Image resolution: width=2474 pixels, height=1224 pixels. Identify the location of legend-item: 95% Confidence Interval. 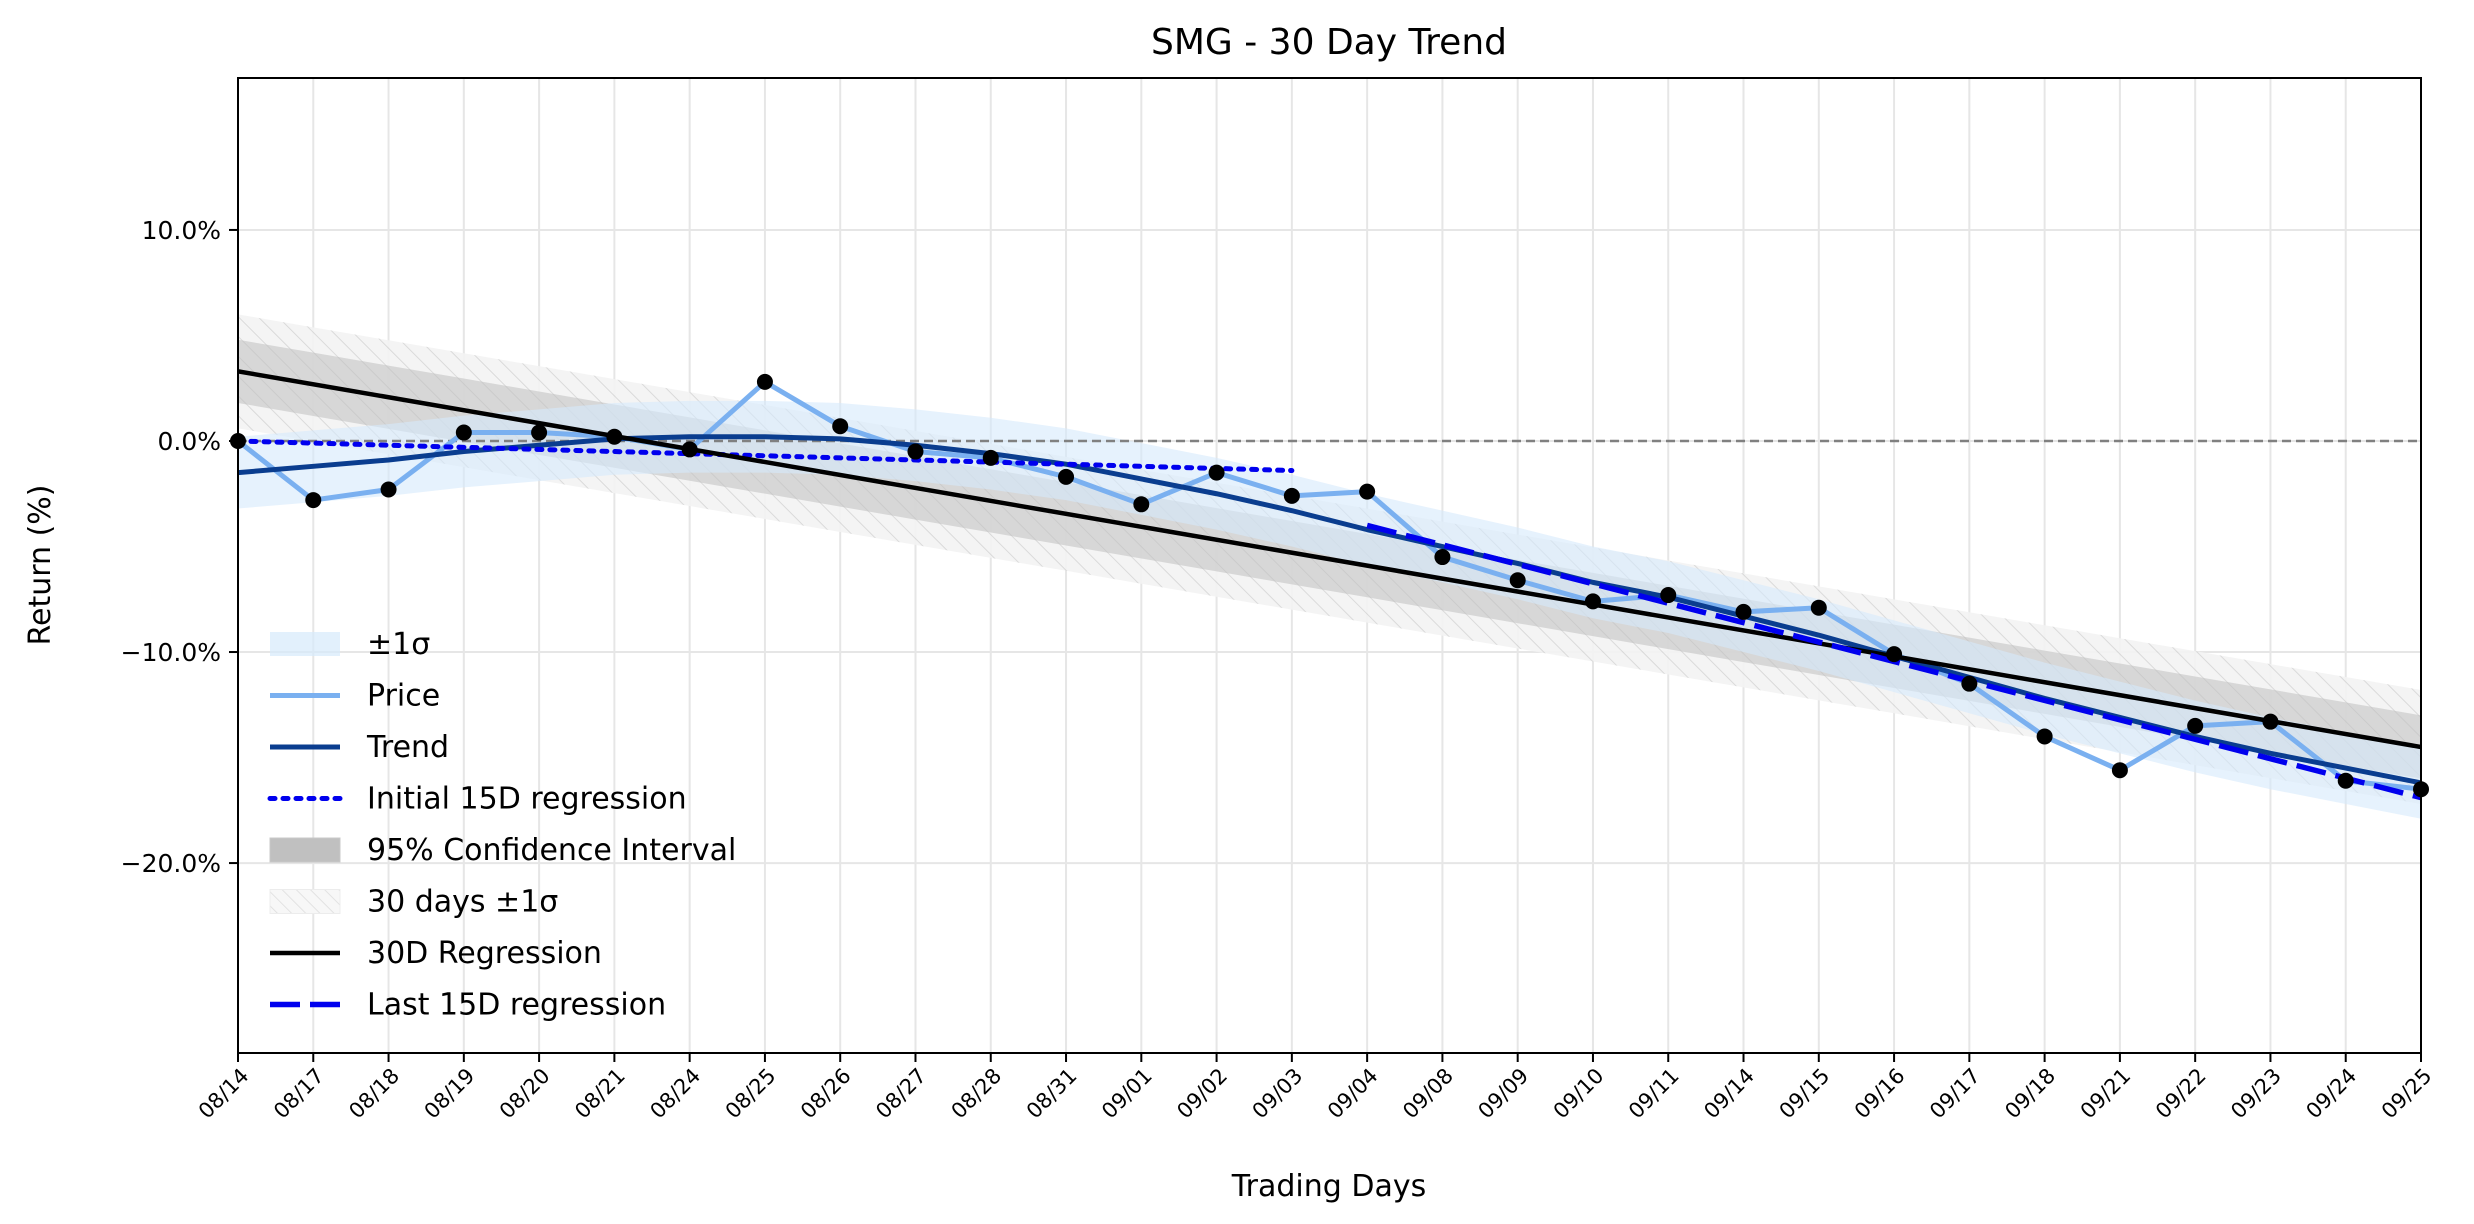
(502, 850).